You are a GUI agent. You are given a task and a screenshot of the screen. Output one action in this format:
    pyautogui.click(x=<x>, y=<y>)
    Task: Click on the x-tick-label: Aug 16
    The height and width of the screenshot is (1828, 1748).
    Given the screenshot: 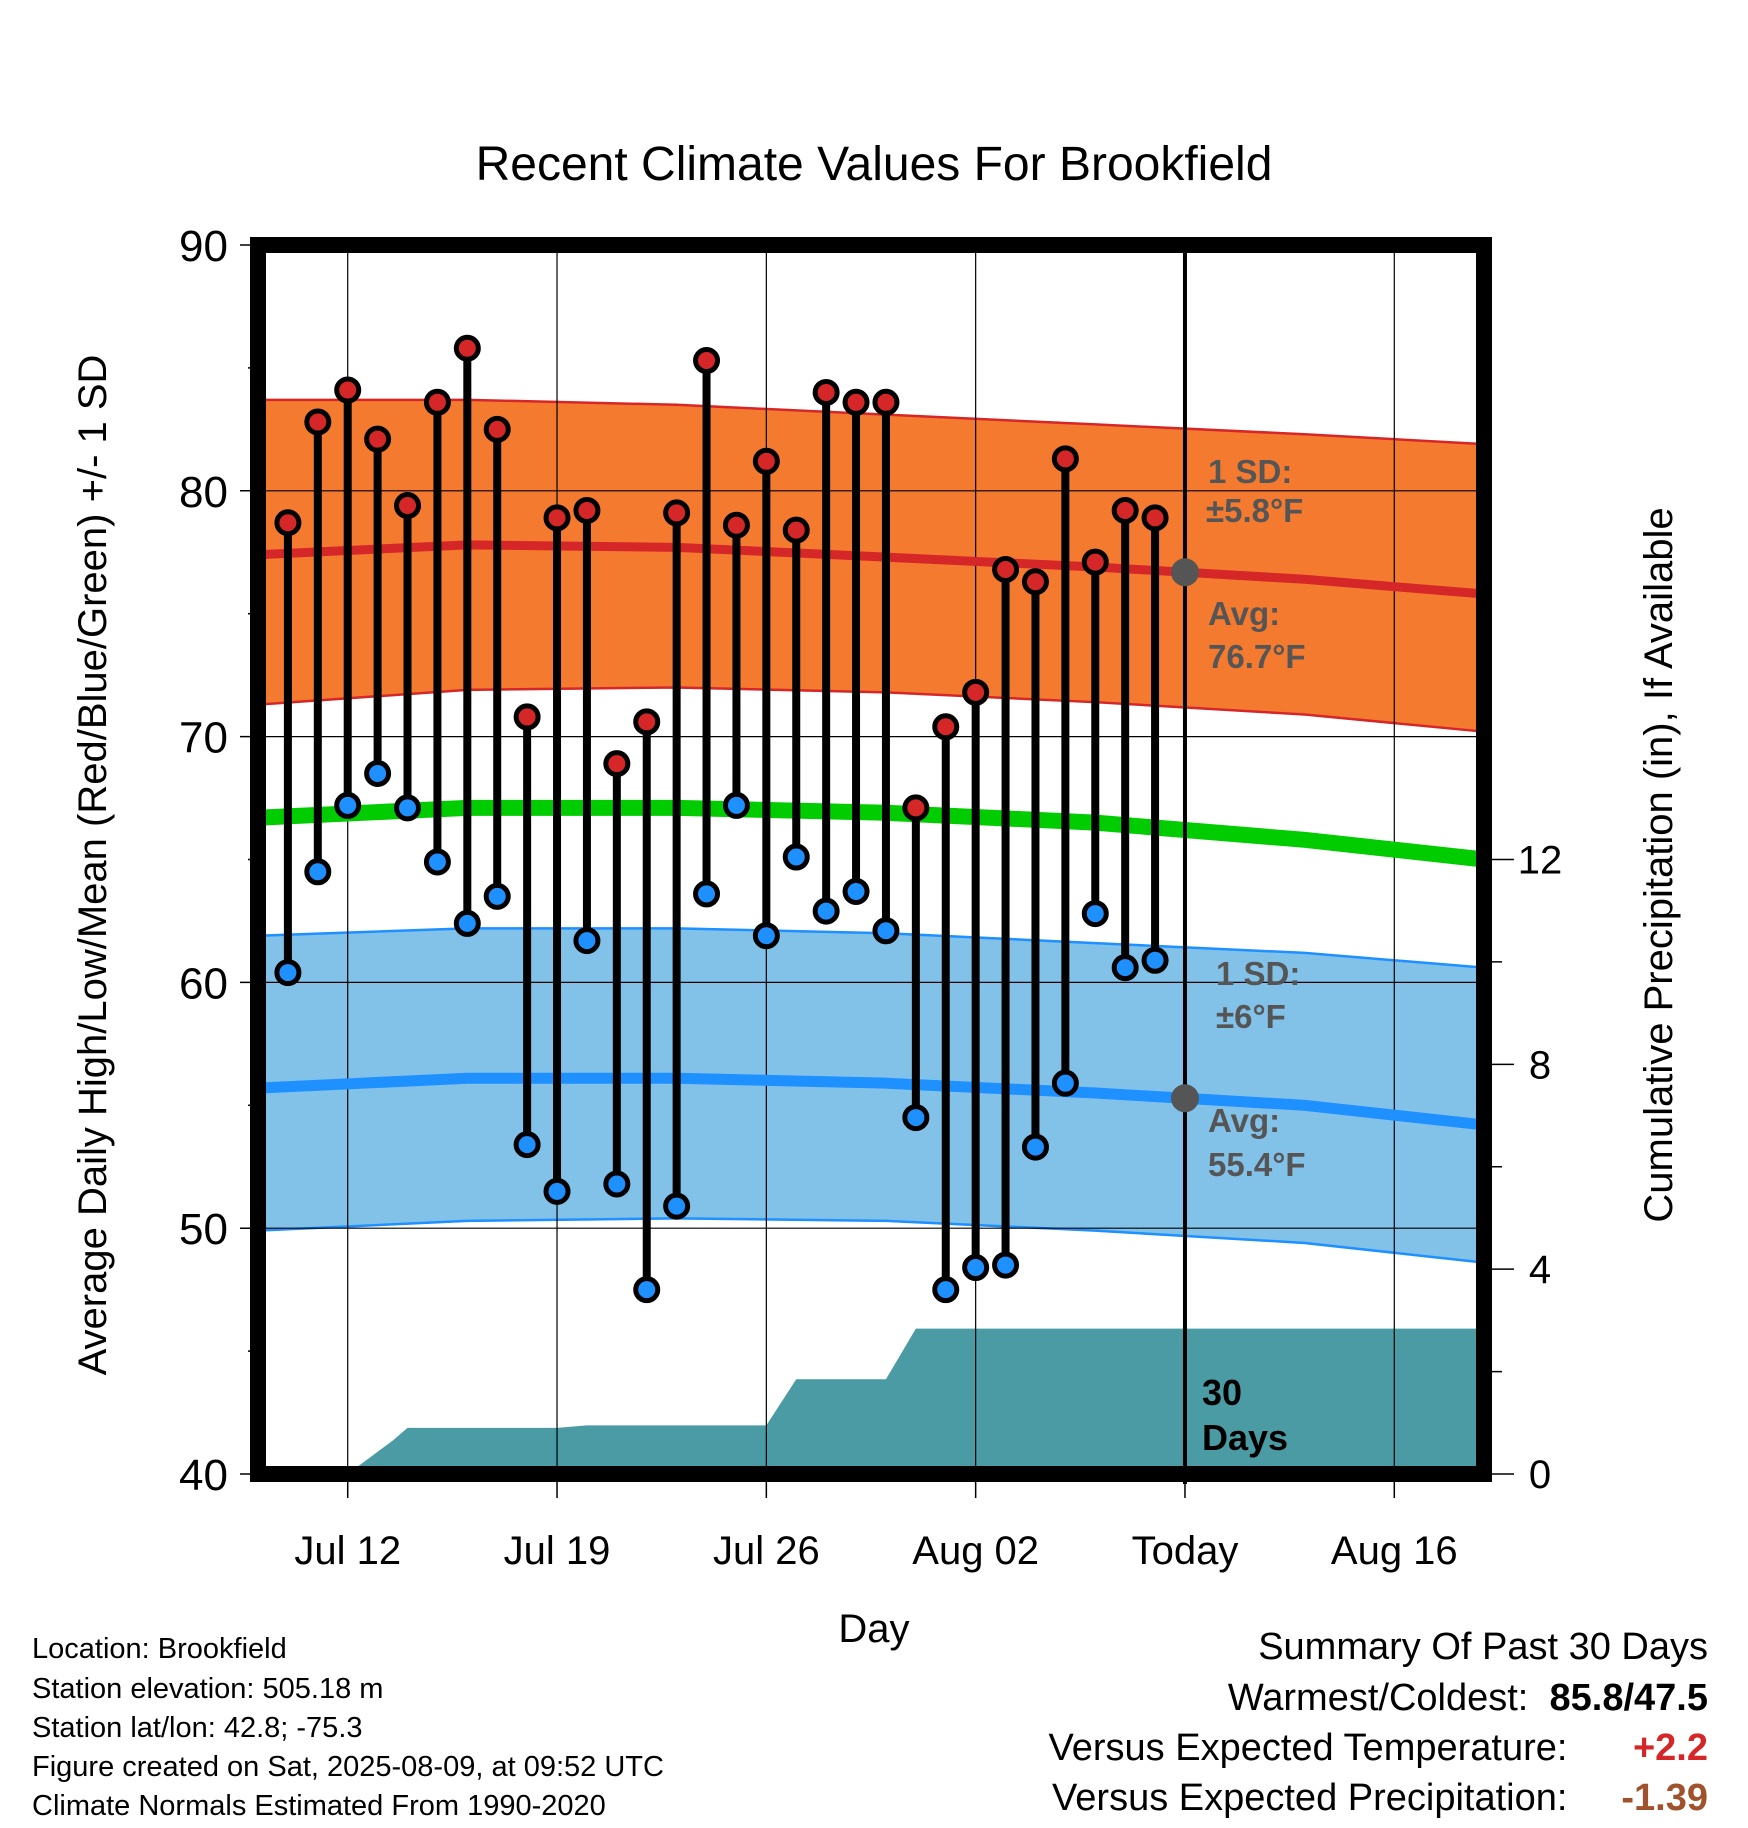 What is the action you would take?
    pyautogui.click(x=1394, y=1551)
    